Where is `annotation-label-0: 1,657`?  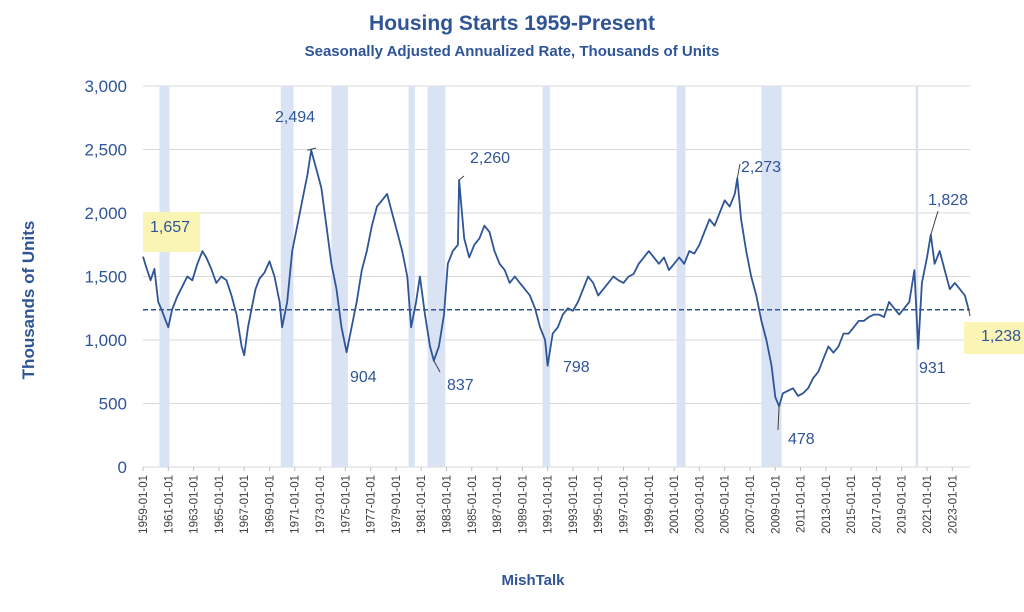
annotation-label-0: 1,657 is located at coordinates (170, 227).